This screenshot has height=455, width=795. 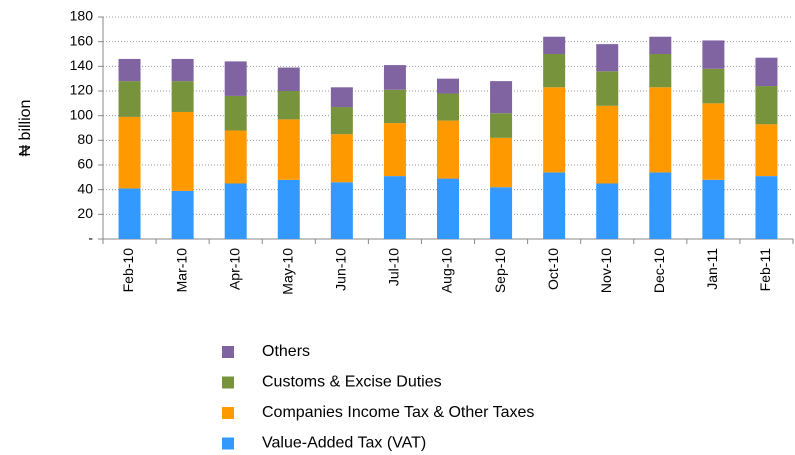 What do you see at coordinates (181, 270) in the screenshot?
I see `x-tick-label: Mar-10` at bounding box center [181, 270].